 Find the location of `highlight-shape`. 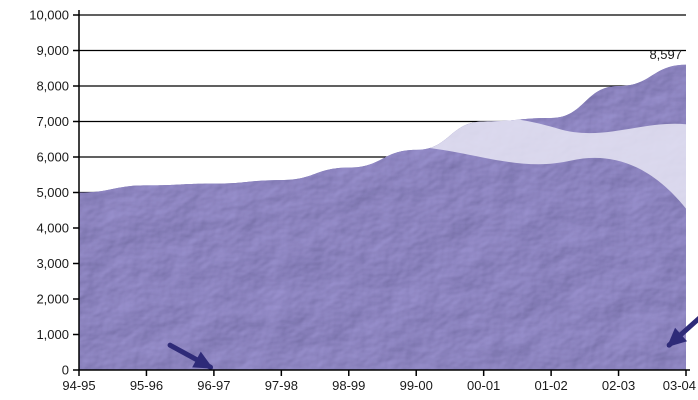

highlight-shape is located at coordinates (537, 167).